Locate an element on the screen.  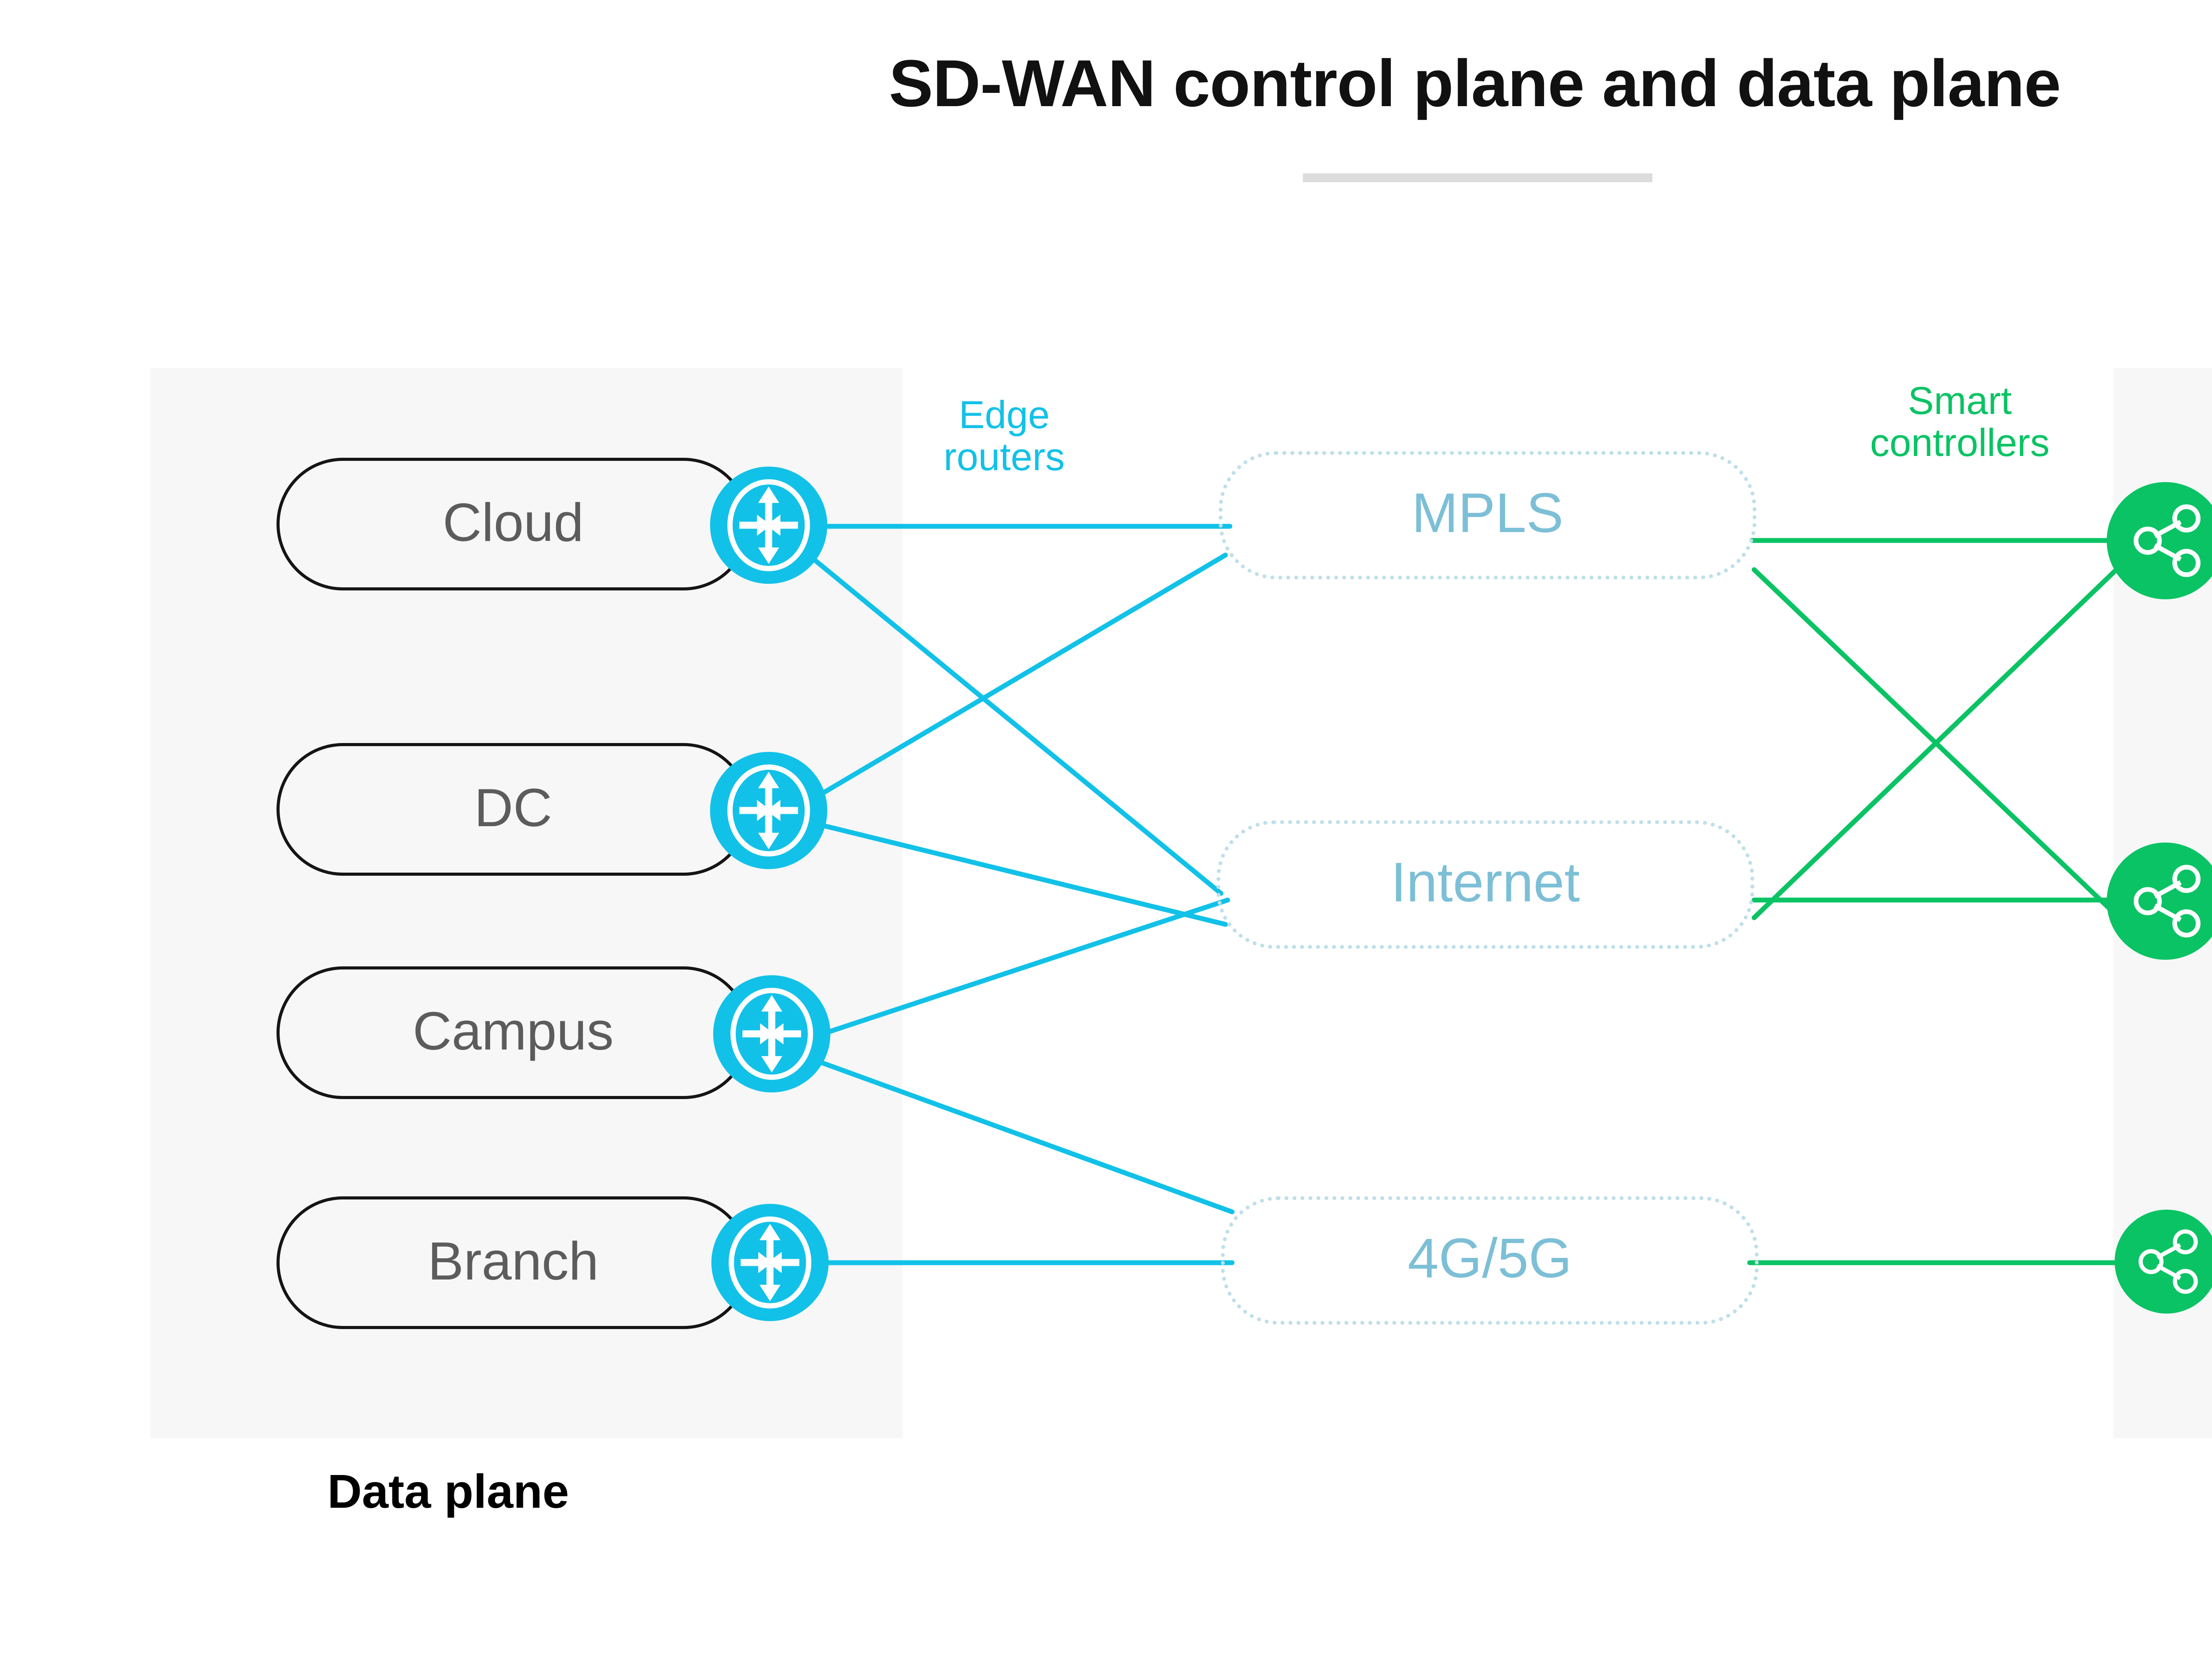
edge-routers-line-1: Edge is located at coordinates (1005, 415).